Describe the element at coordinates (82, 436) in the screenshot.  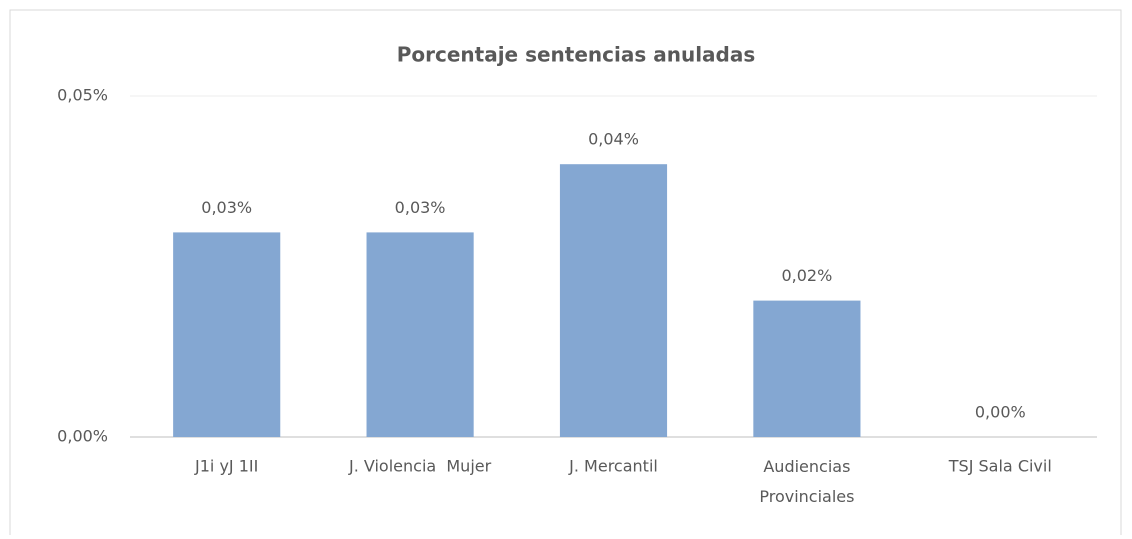
I see `y-tick-label: 0,00%` at that location.